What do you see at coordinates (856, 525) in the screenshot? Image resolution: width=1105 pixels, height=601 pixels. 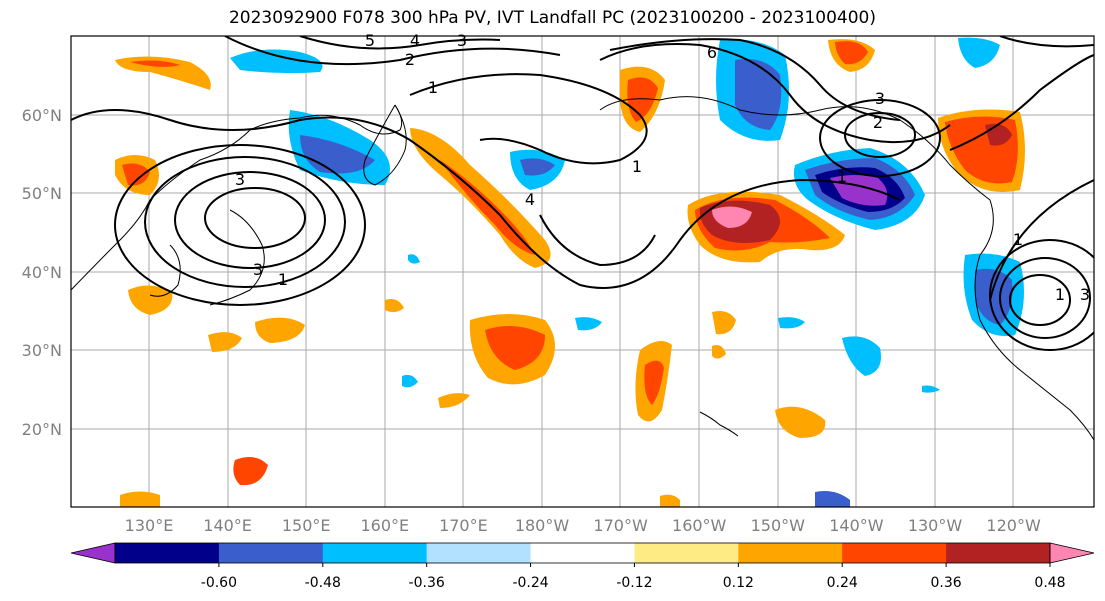 I see `longitude-label: 140°W` at bounding box center [856, 525].